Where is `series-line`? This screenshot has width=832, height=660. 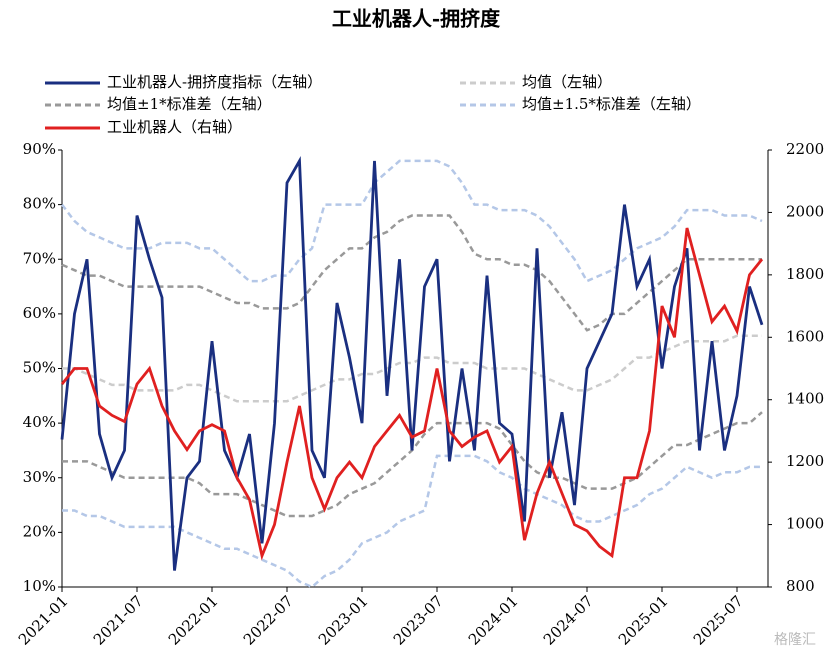
series-line is located at coordinates (412, 368).